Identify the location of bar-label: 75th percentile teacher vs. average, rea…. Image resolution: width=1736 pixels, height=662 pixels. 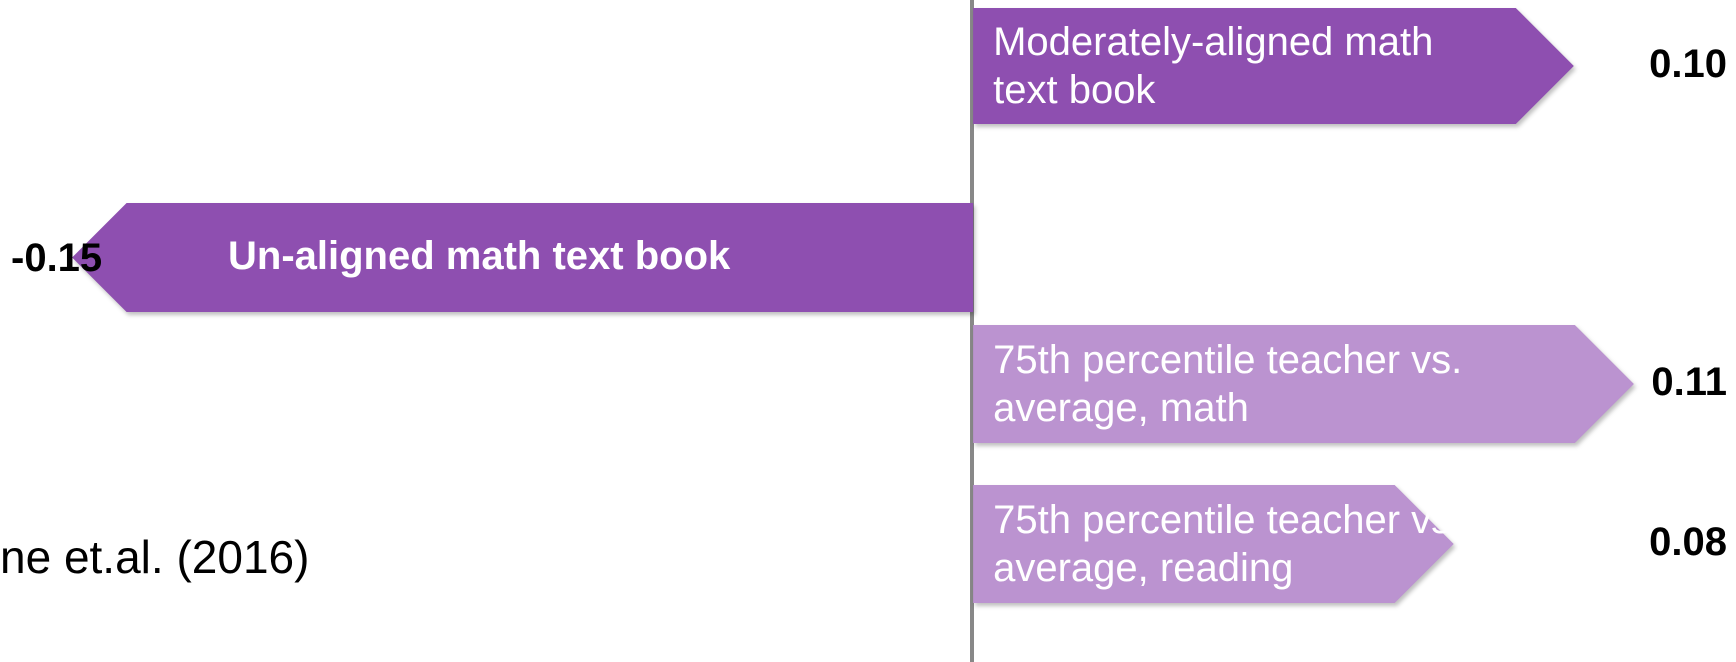
(1228, 544).